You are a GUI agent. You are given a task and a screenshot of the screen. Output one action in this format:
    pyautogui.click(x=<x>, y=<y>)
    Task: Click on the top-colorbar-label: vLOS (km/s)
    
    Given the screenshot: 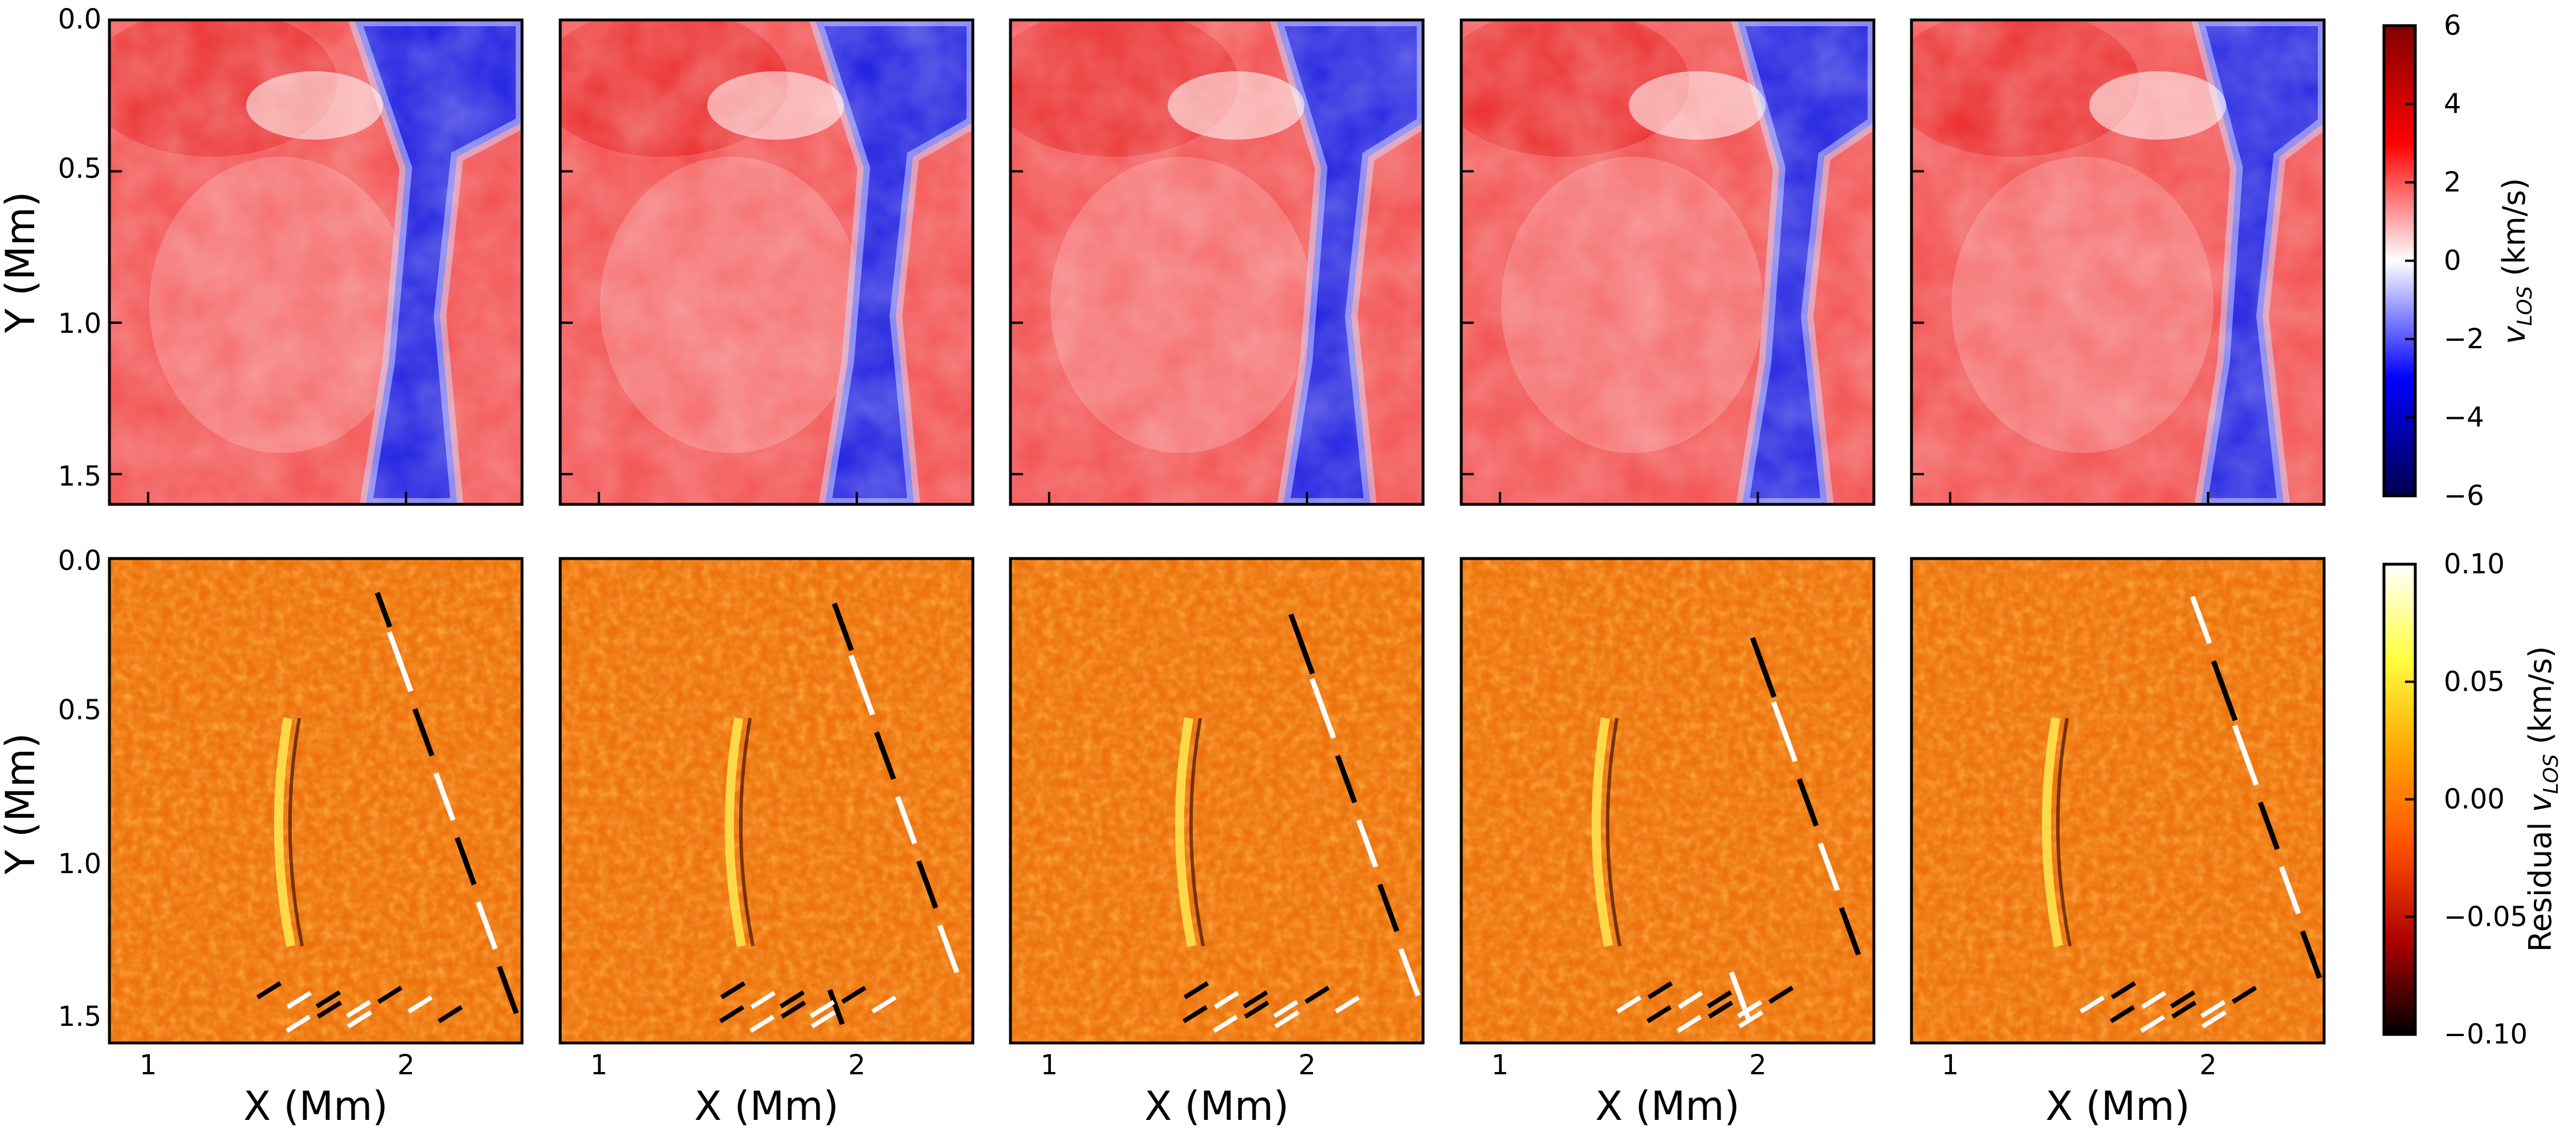 What is the action you would take?
    pyautogui.click(x=2516, y=261)
    